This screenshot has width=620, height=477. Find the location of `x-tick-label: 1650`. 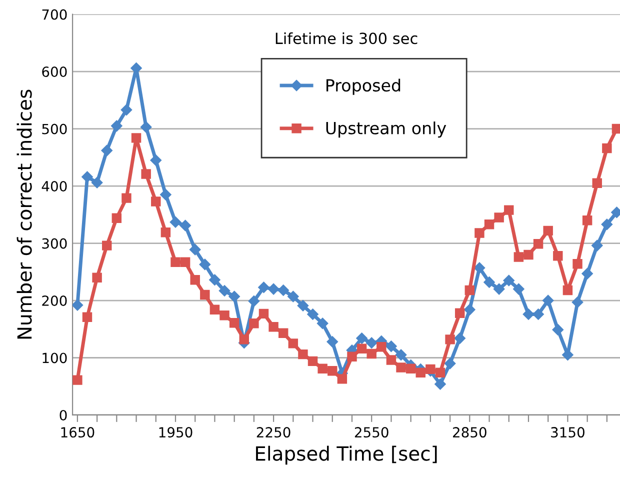

x-tick-label: 1650 is located at coordinates (77, 432).